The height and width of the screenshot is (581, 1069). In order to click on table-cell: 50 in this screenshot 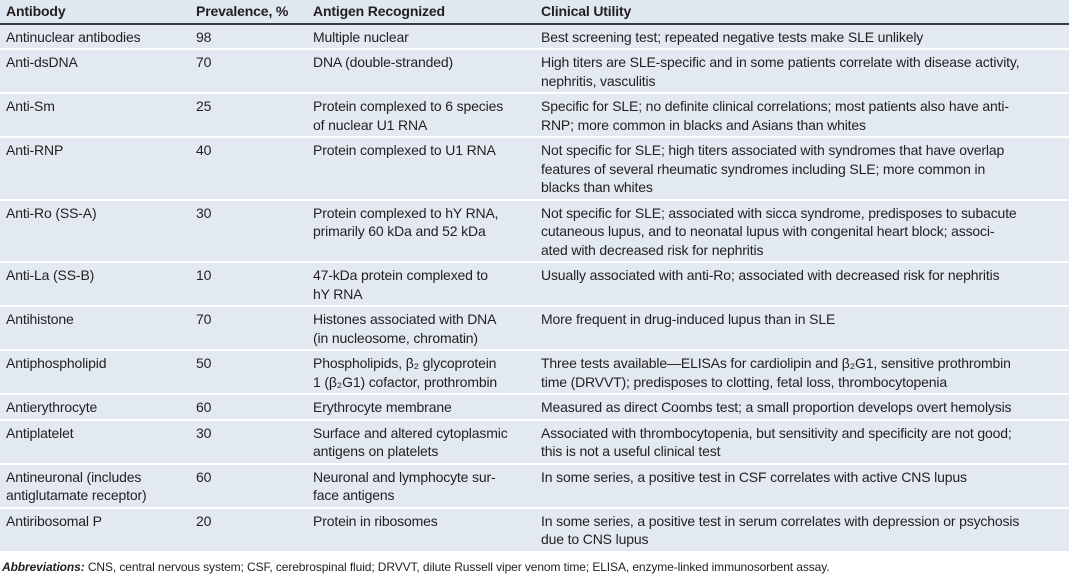, I will do `click(248, 372)`.